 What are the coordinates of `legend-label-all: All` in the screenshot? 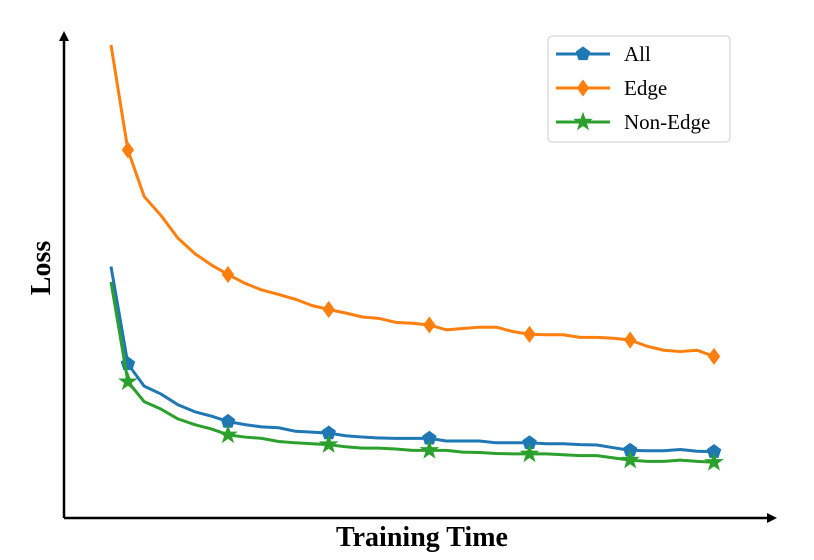 It's located at (637, 54).